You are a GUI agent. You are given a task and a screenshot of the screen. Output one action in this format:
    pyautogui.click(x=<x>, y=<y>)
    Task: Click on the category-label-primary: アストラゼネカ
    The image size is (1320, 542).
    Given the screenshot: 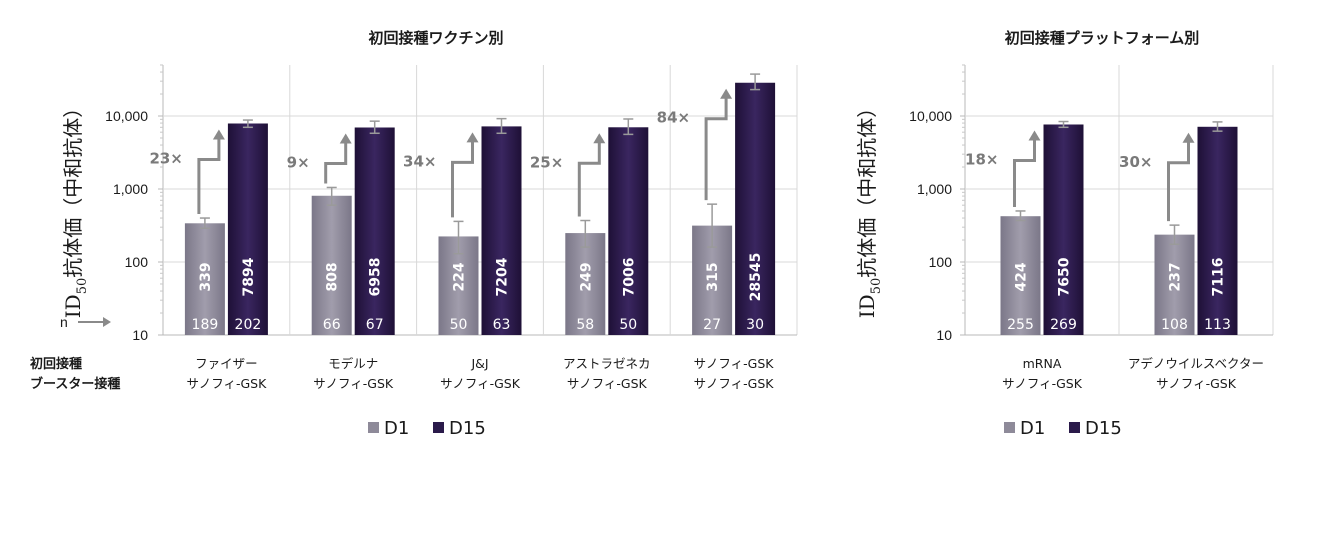 What is the action you would take?
    pyautogui.click(x=607, y=363)
    